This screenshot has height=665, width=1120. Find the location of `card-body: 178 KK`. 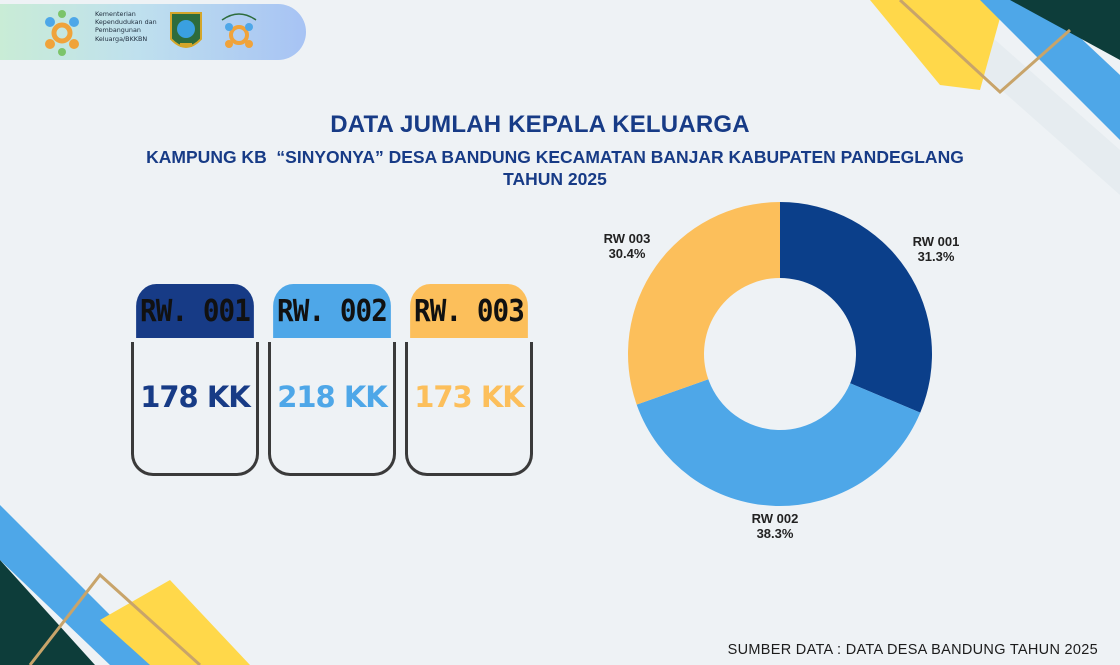

card-body: 178 KK is located at coordinates (195, 409).